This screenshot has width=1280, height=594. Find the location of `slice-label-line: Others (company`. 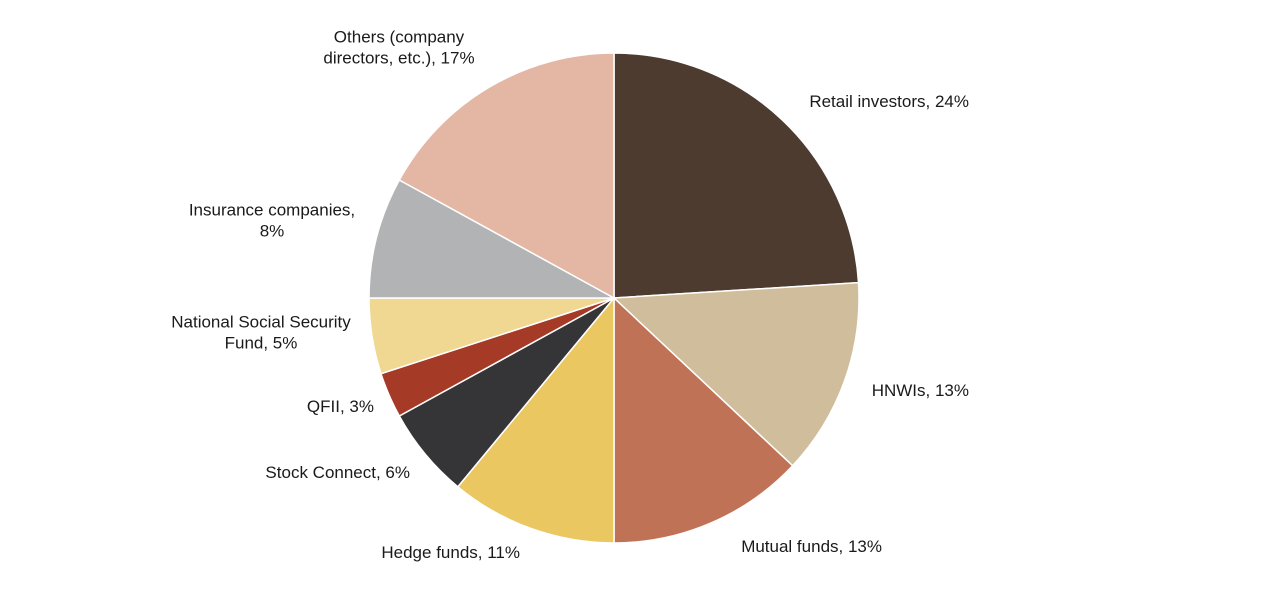

slice-label-line: Others (company is located at coordinates (399, 37).